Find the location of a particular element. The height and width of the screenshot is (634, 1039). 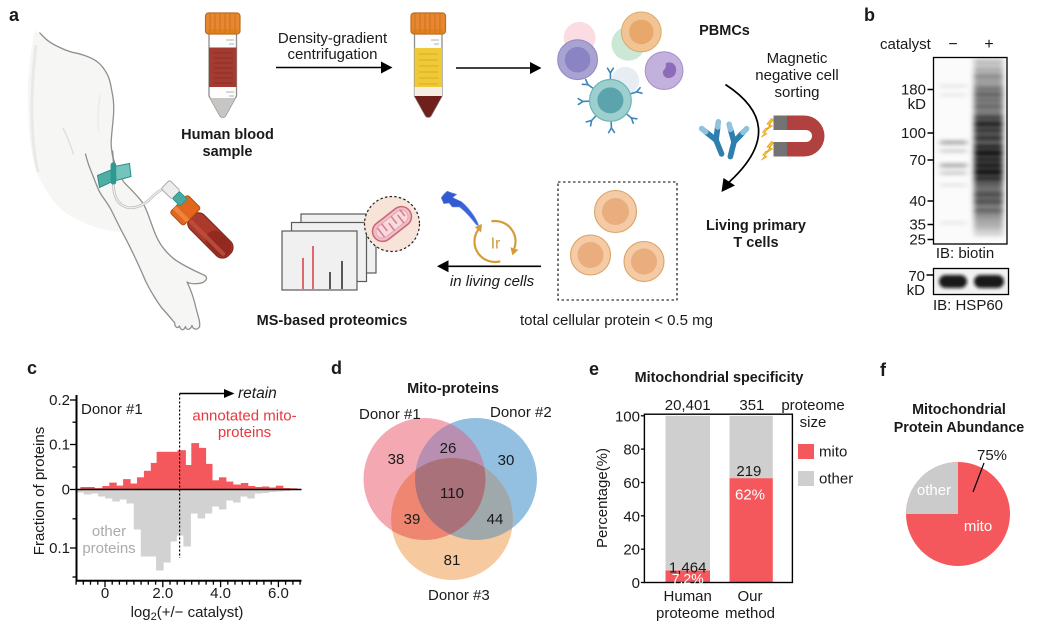

svg-text: a is located at coordinates (14, 15).